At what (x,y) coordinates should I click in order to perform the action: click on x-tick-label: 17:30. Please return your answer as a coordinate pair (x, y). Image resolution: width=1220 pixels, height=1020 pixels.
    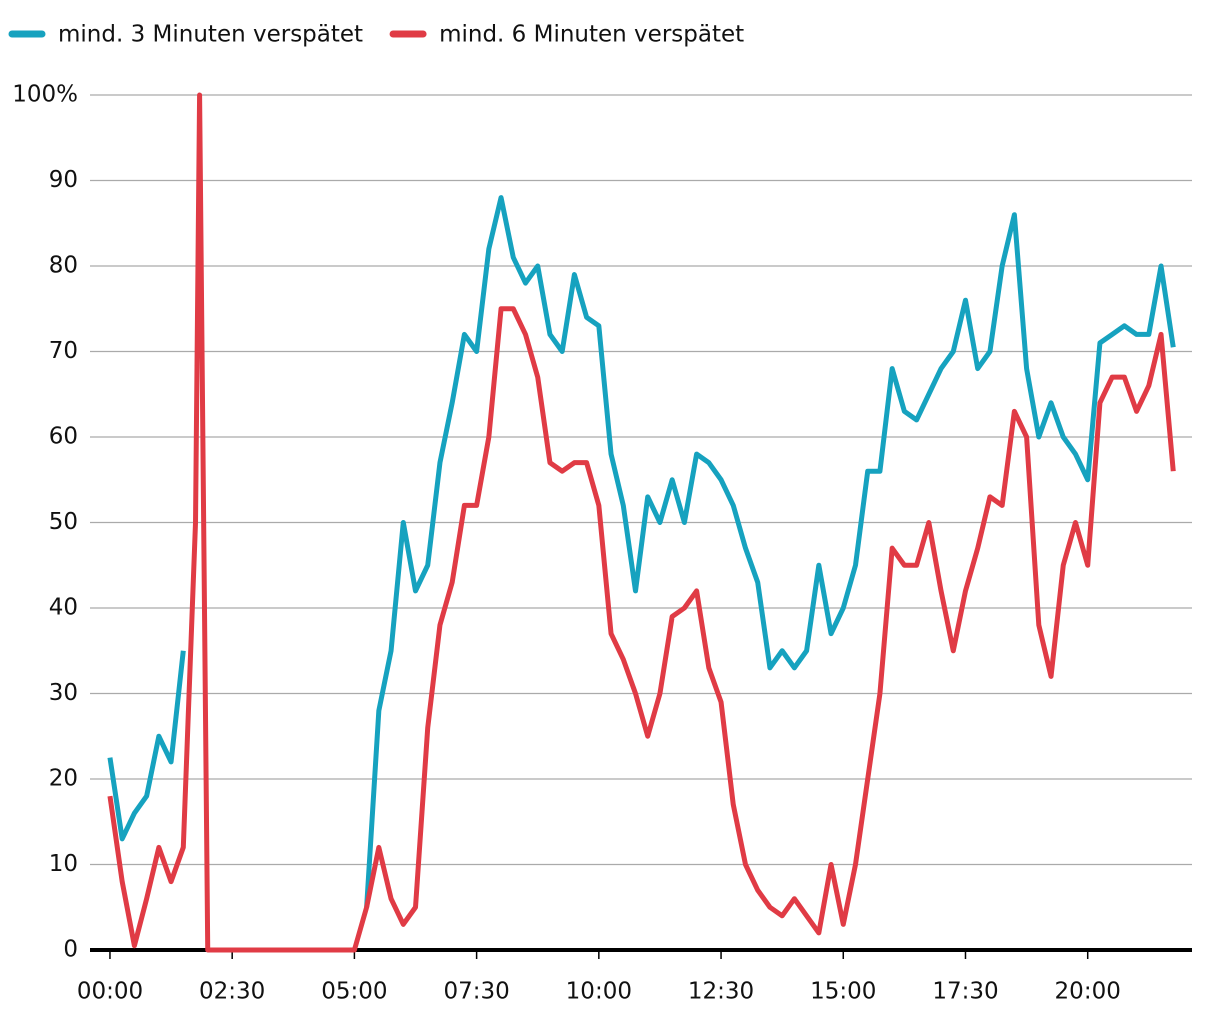
    Looking at the image, I should click on (965, 992).